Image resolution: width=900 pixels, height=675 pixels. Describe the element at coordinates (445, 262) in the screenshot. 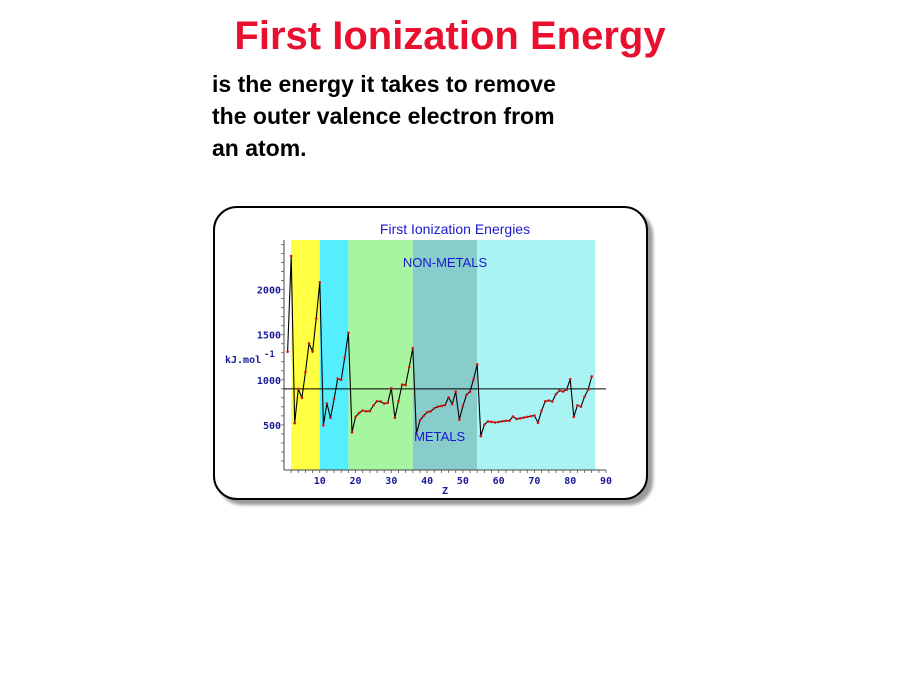

I see `annotation-non-metals: NON-METALS` at that location.